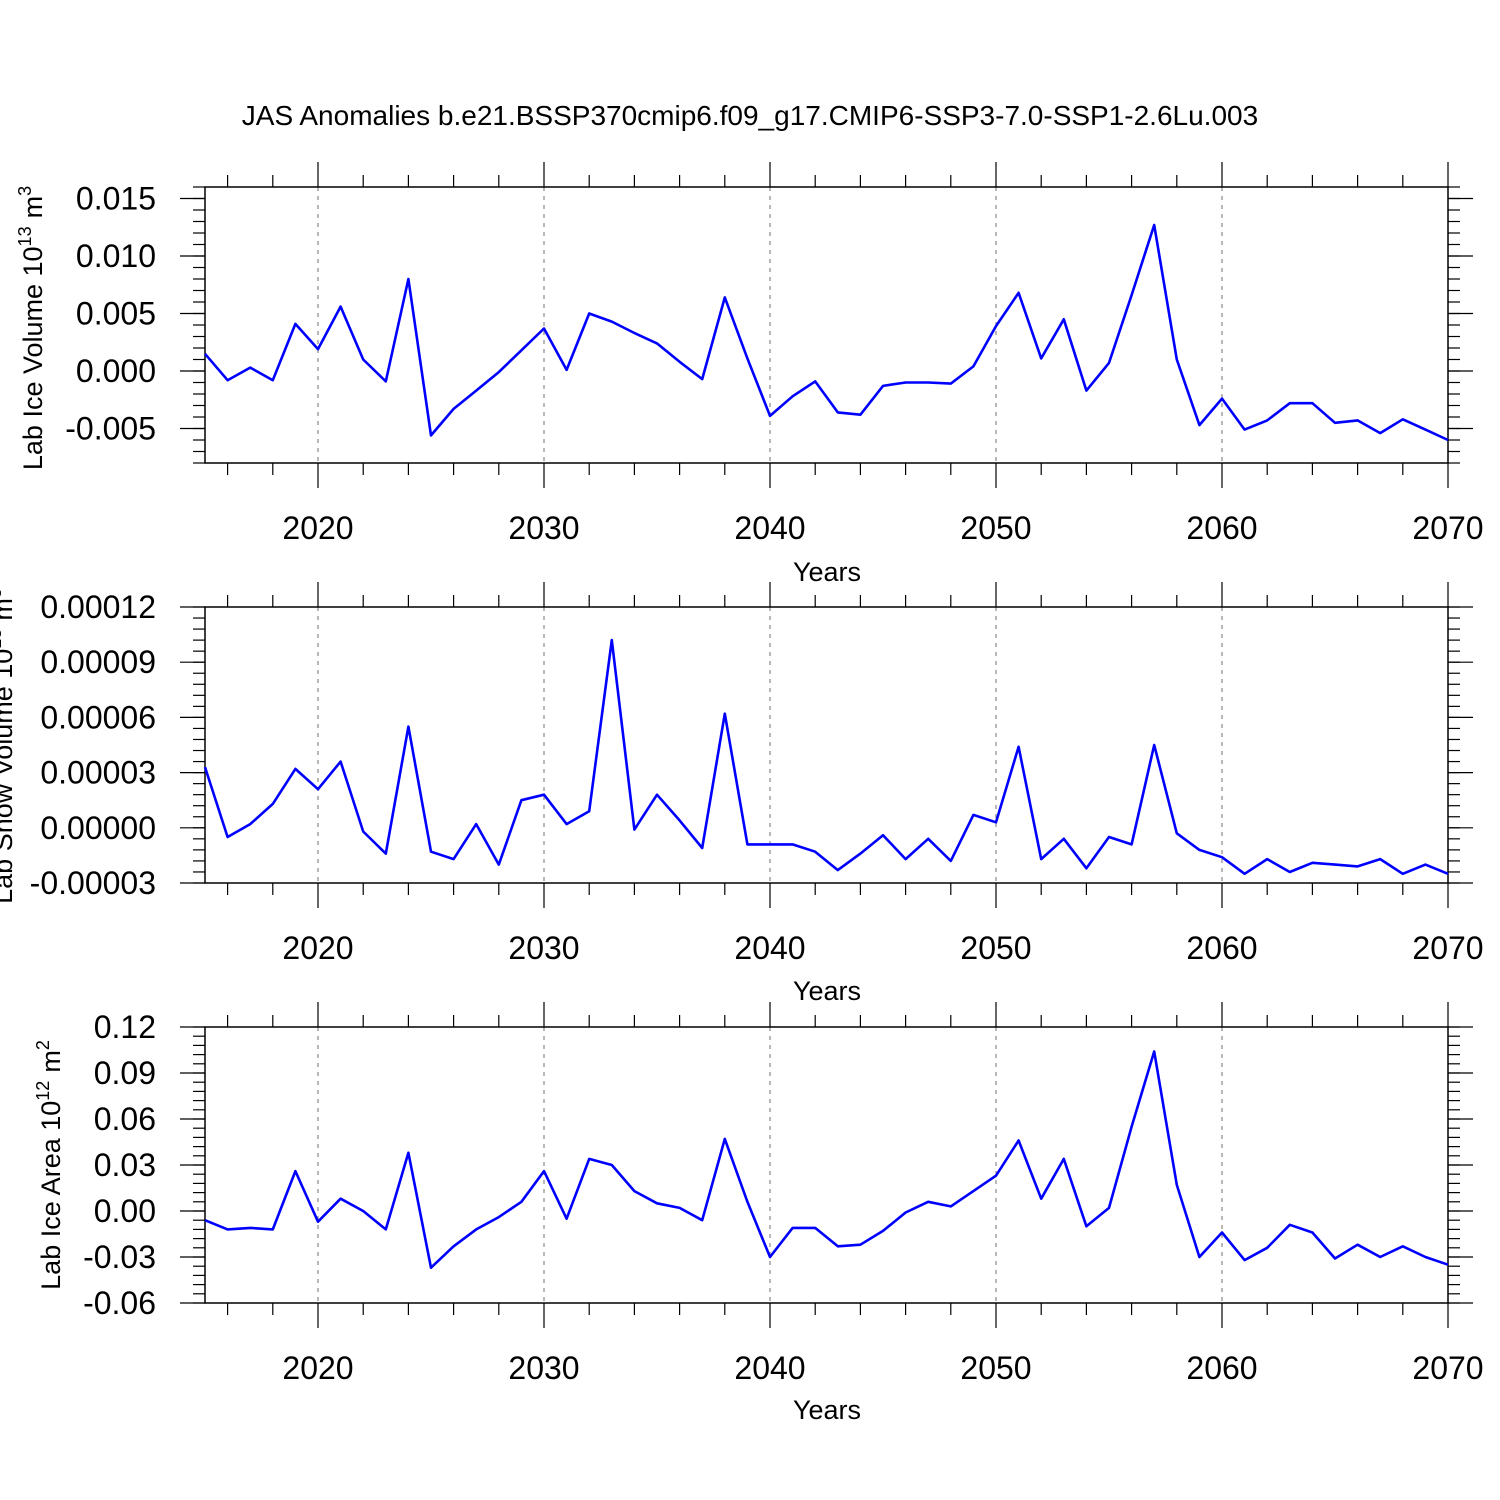  What do you see at coordinates (116, 256) in the screenshot?
I see `y-tick-label: 0.010` at bounding box center [116, 256].